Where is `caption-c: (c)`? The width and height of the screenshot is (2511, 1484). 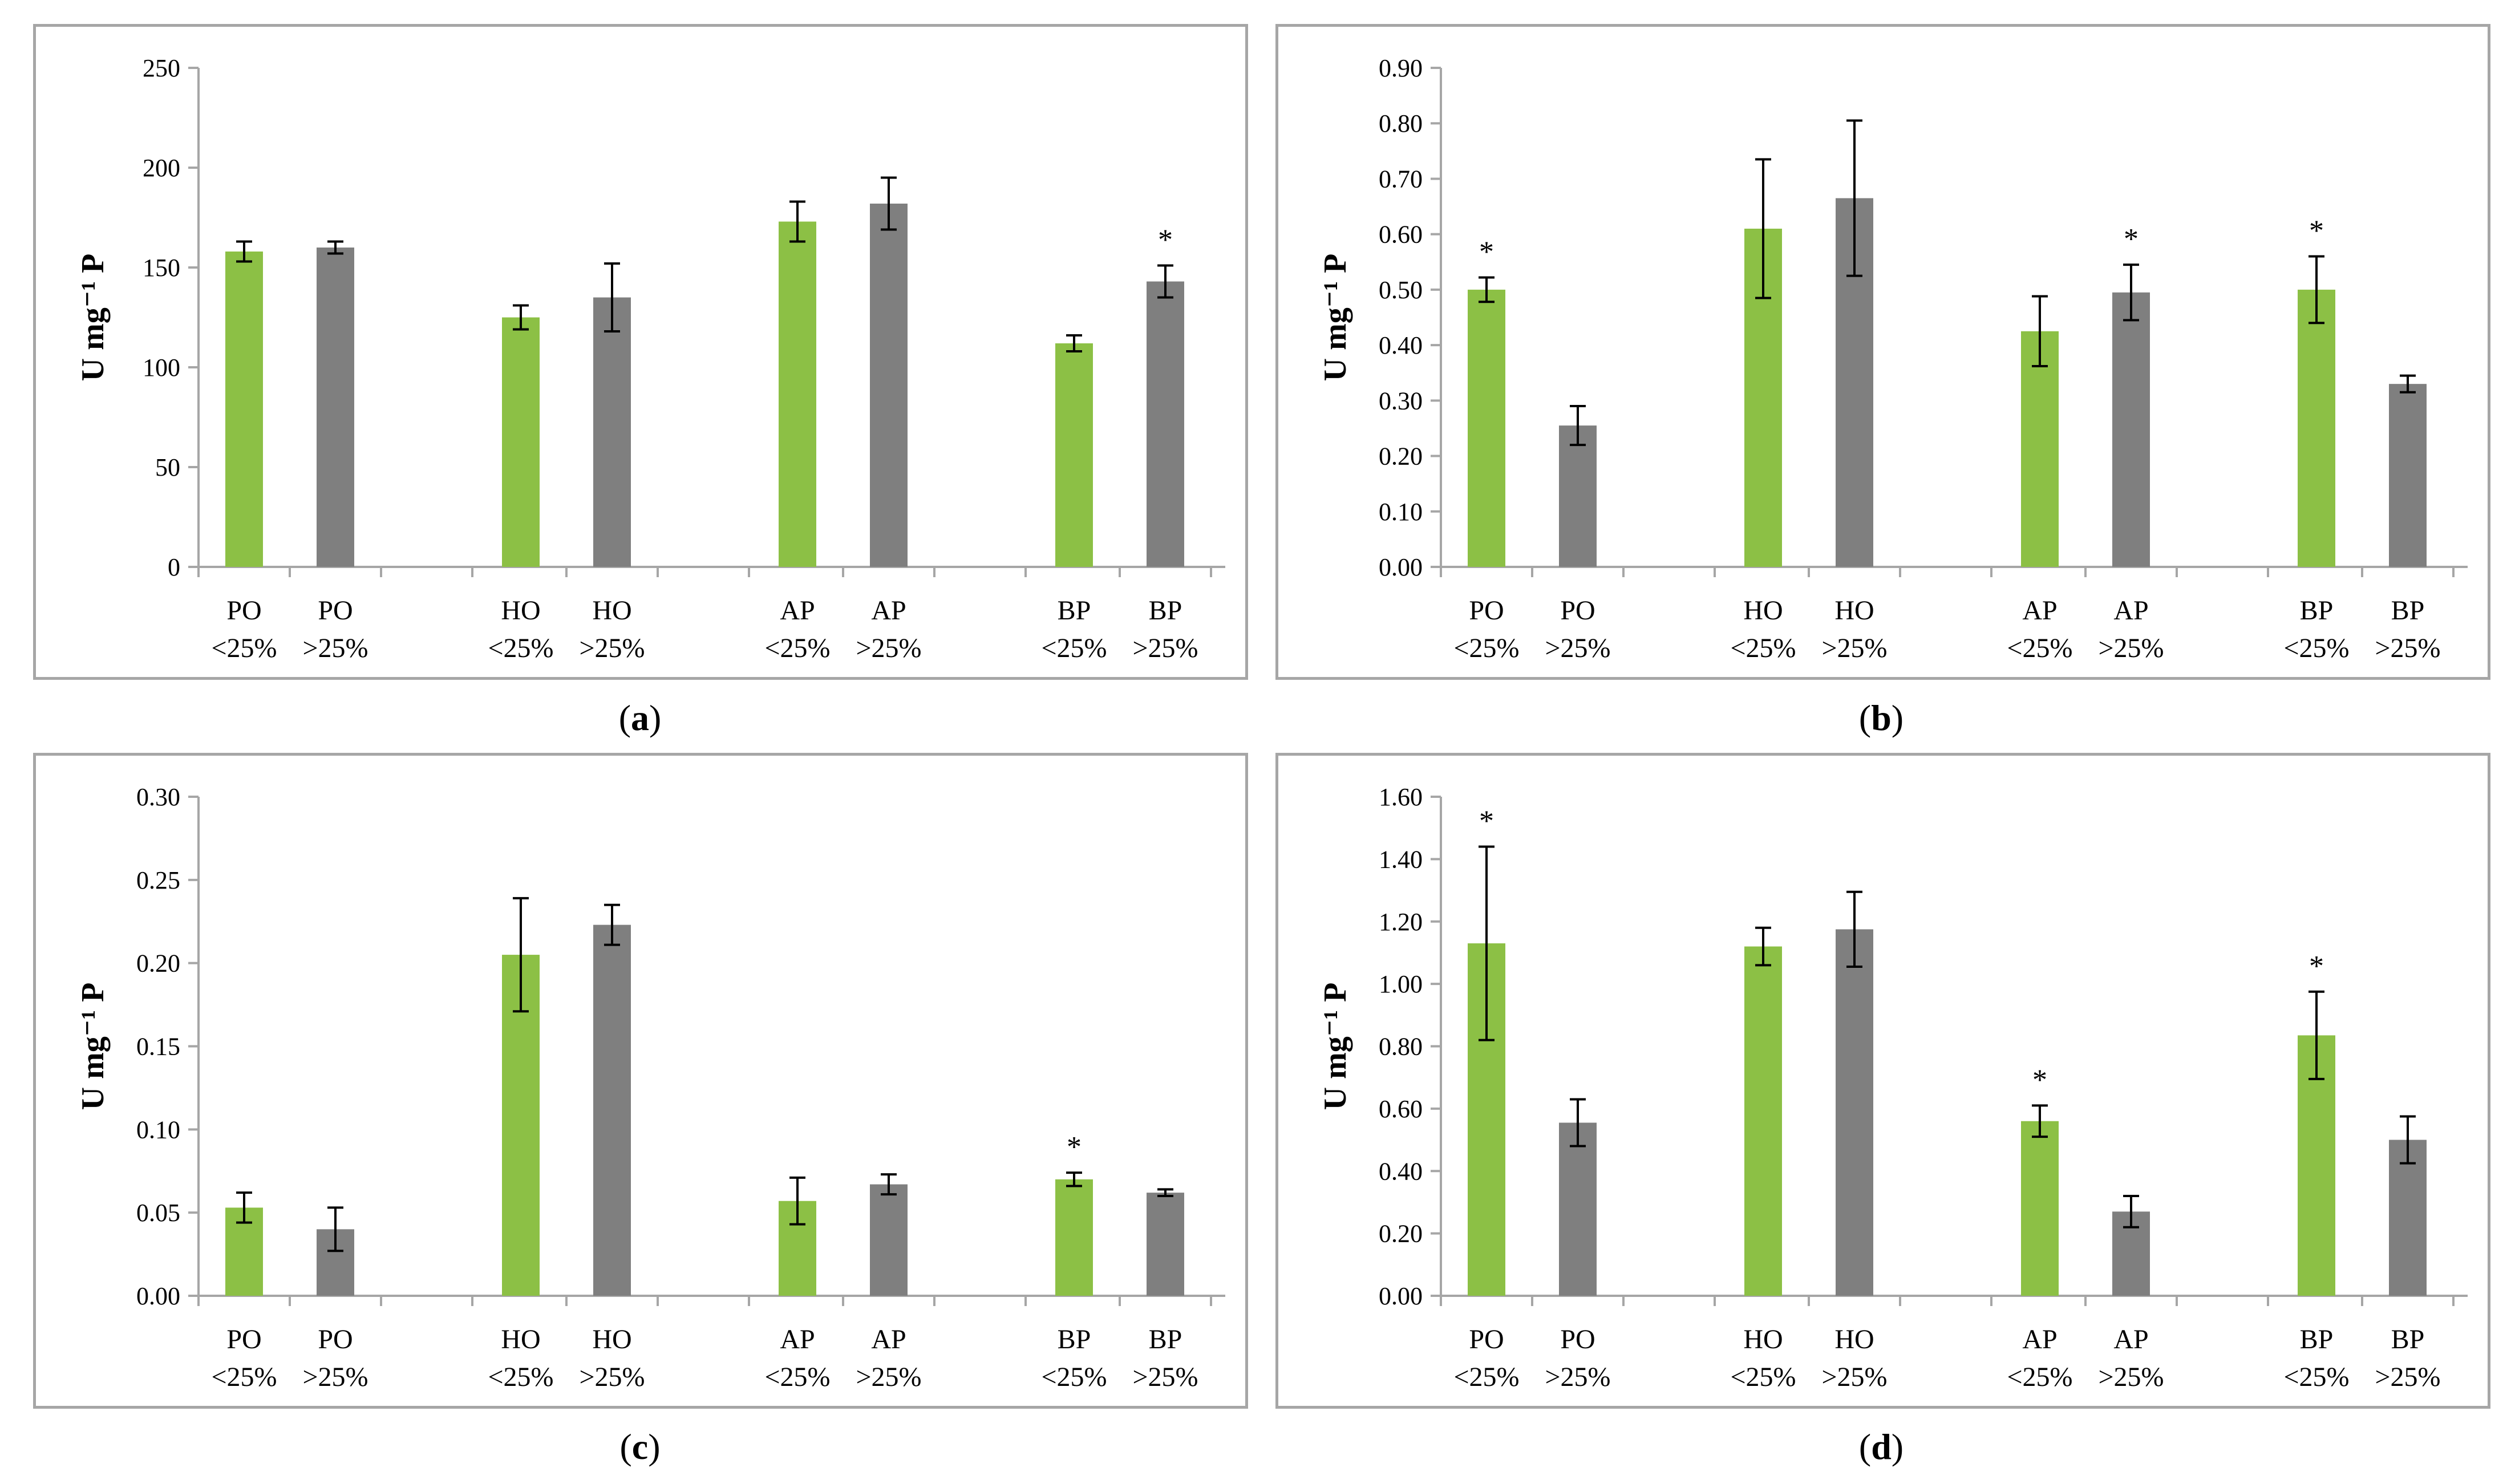 caption-c: (c) is located at coordinates (640, 1446).